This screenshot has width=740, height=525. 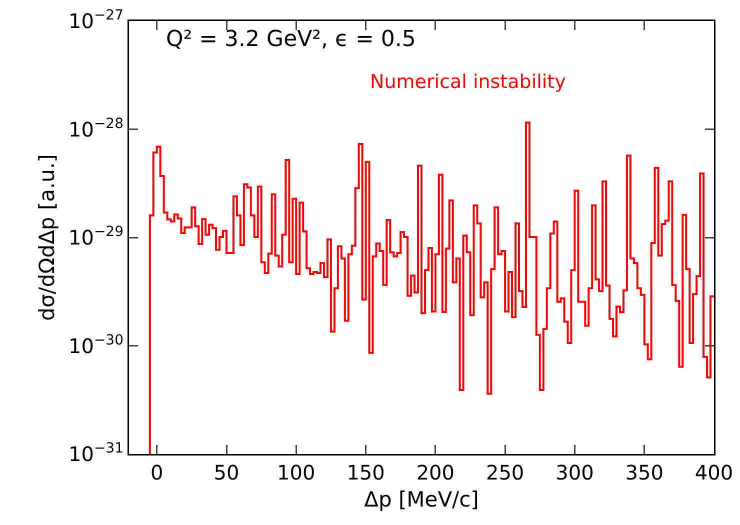 I want to click on y-axis-title: dσ/dΩdΔp [a.u.], so click(x=46, y=237).